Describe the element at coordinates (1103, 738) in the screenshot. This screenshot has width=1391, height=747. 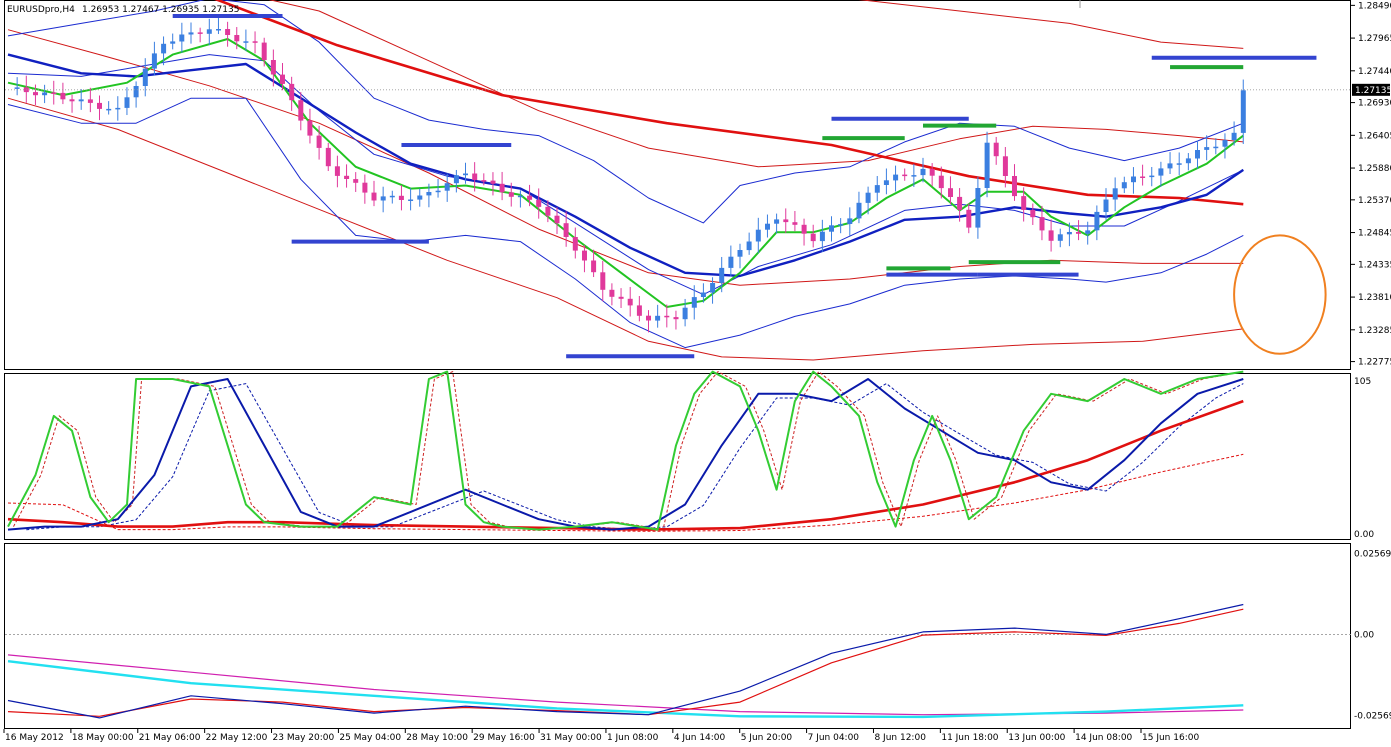
I see `time-tick-label: 14 Jun 08:00` at that location.